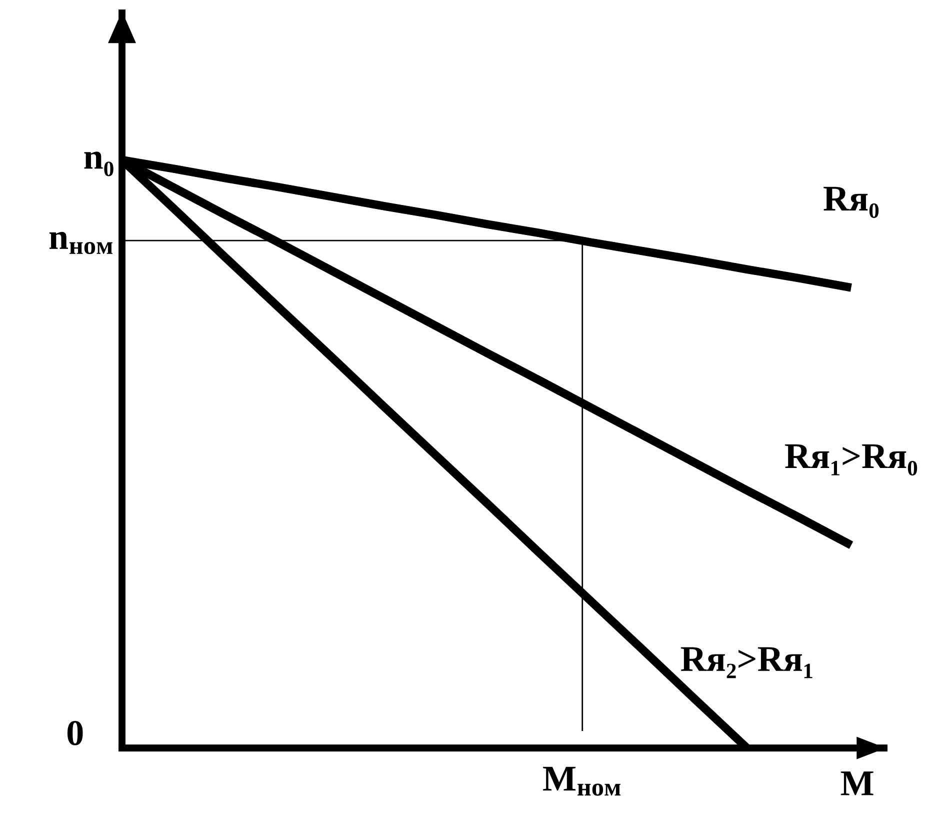  Describe the element at coordinates (80, 243) in the screenshot. I see `ref-line-label: n$_{ном}$` at that location.